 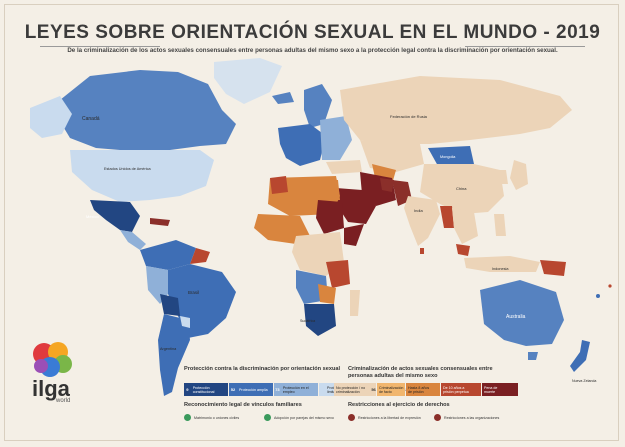 I want to click on legend-item-constitutional: 9 Protección constitucional, so click(x=206, y=389).